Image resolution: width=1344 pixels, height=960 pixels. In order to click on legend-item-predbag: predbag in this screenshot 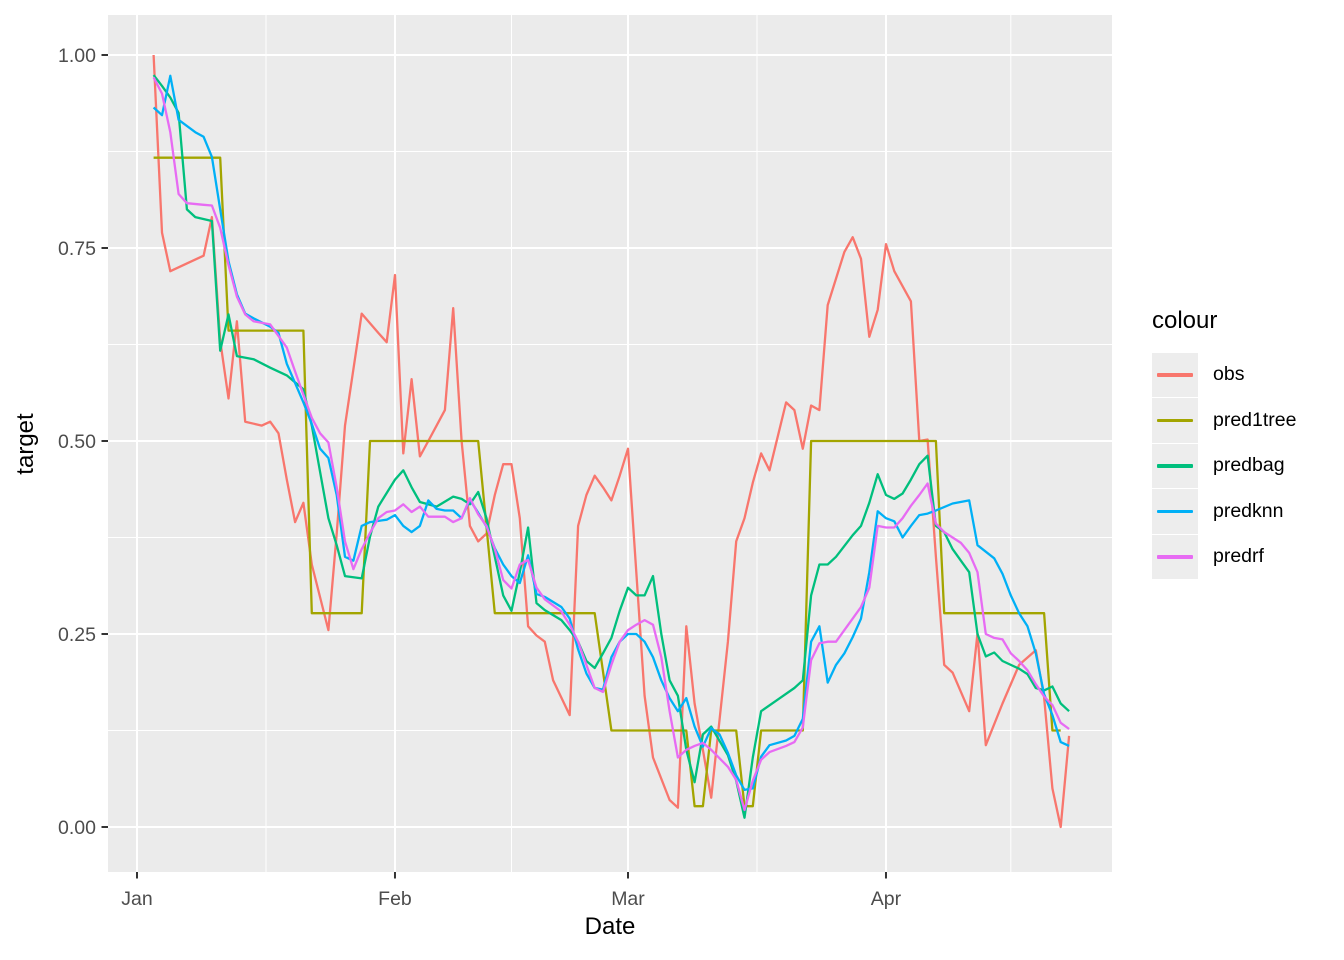, I will do `click(1224, 466)`.